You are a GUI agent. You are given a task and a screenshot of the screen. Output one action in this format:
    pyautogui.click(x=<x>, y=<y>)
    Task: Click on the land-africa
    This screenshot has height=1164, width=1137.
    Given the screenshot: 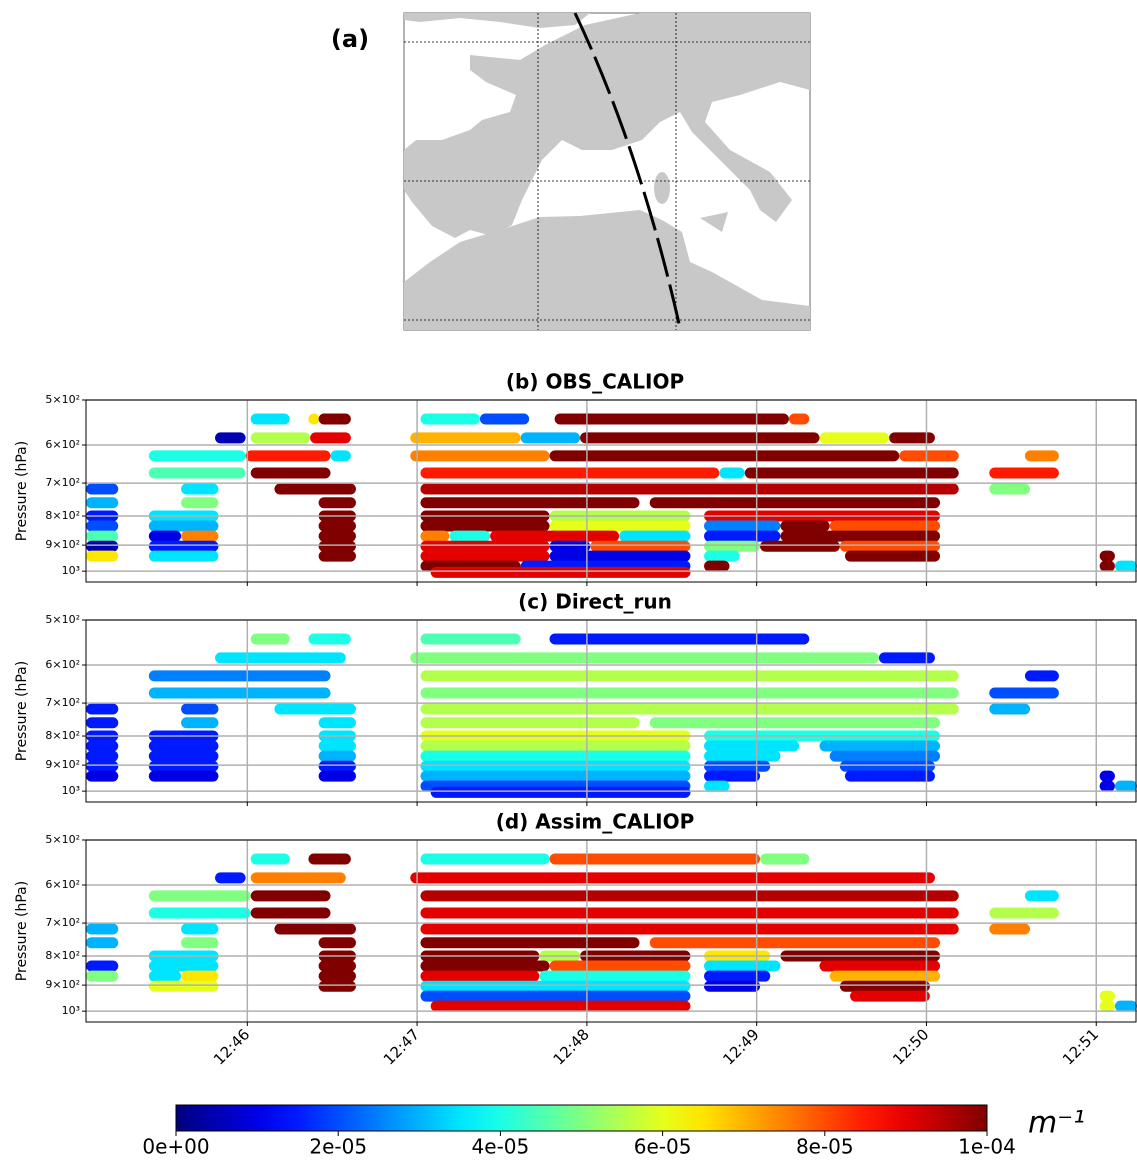 What is the action you would take?
    pyautogui.click(x=607, y=270)
    